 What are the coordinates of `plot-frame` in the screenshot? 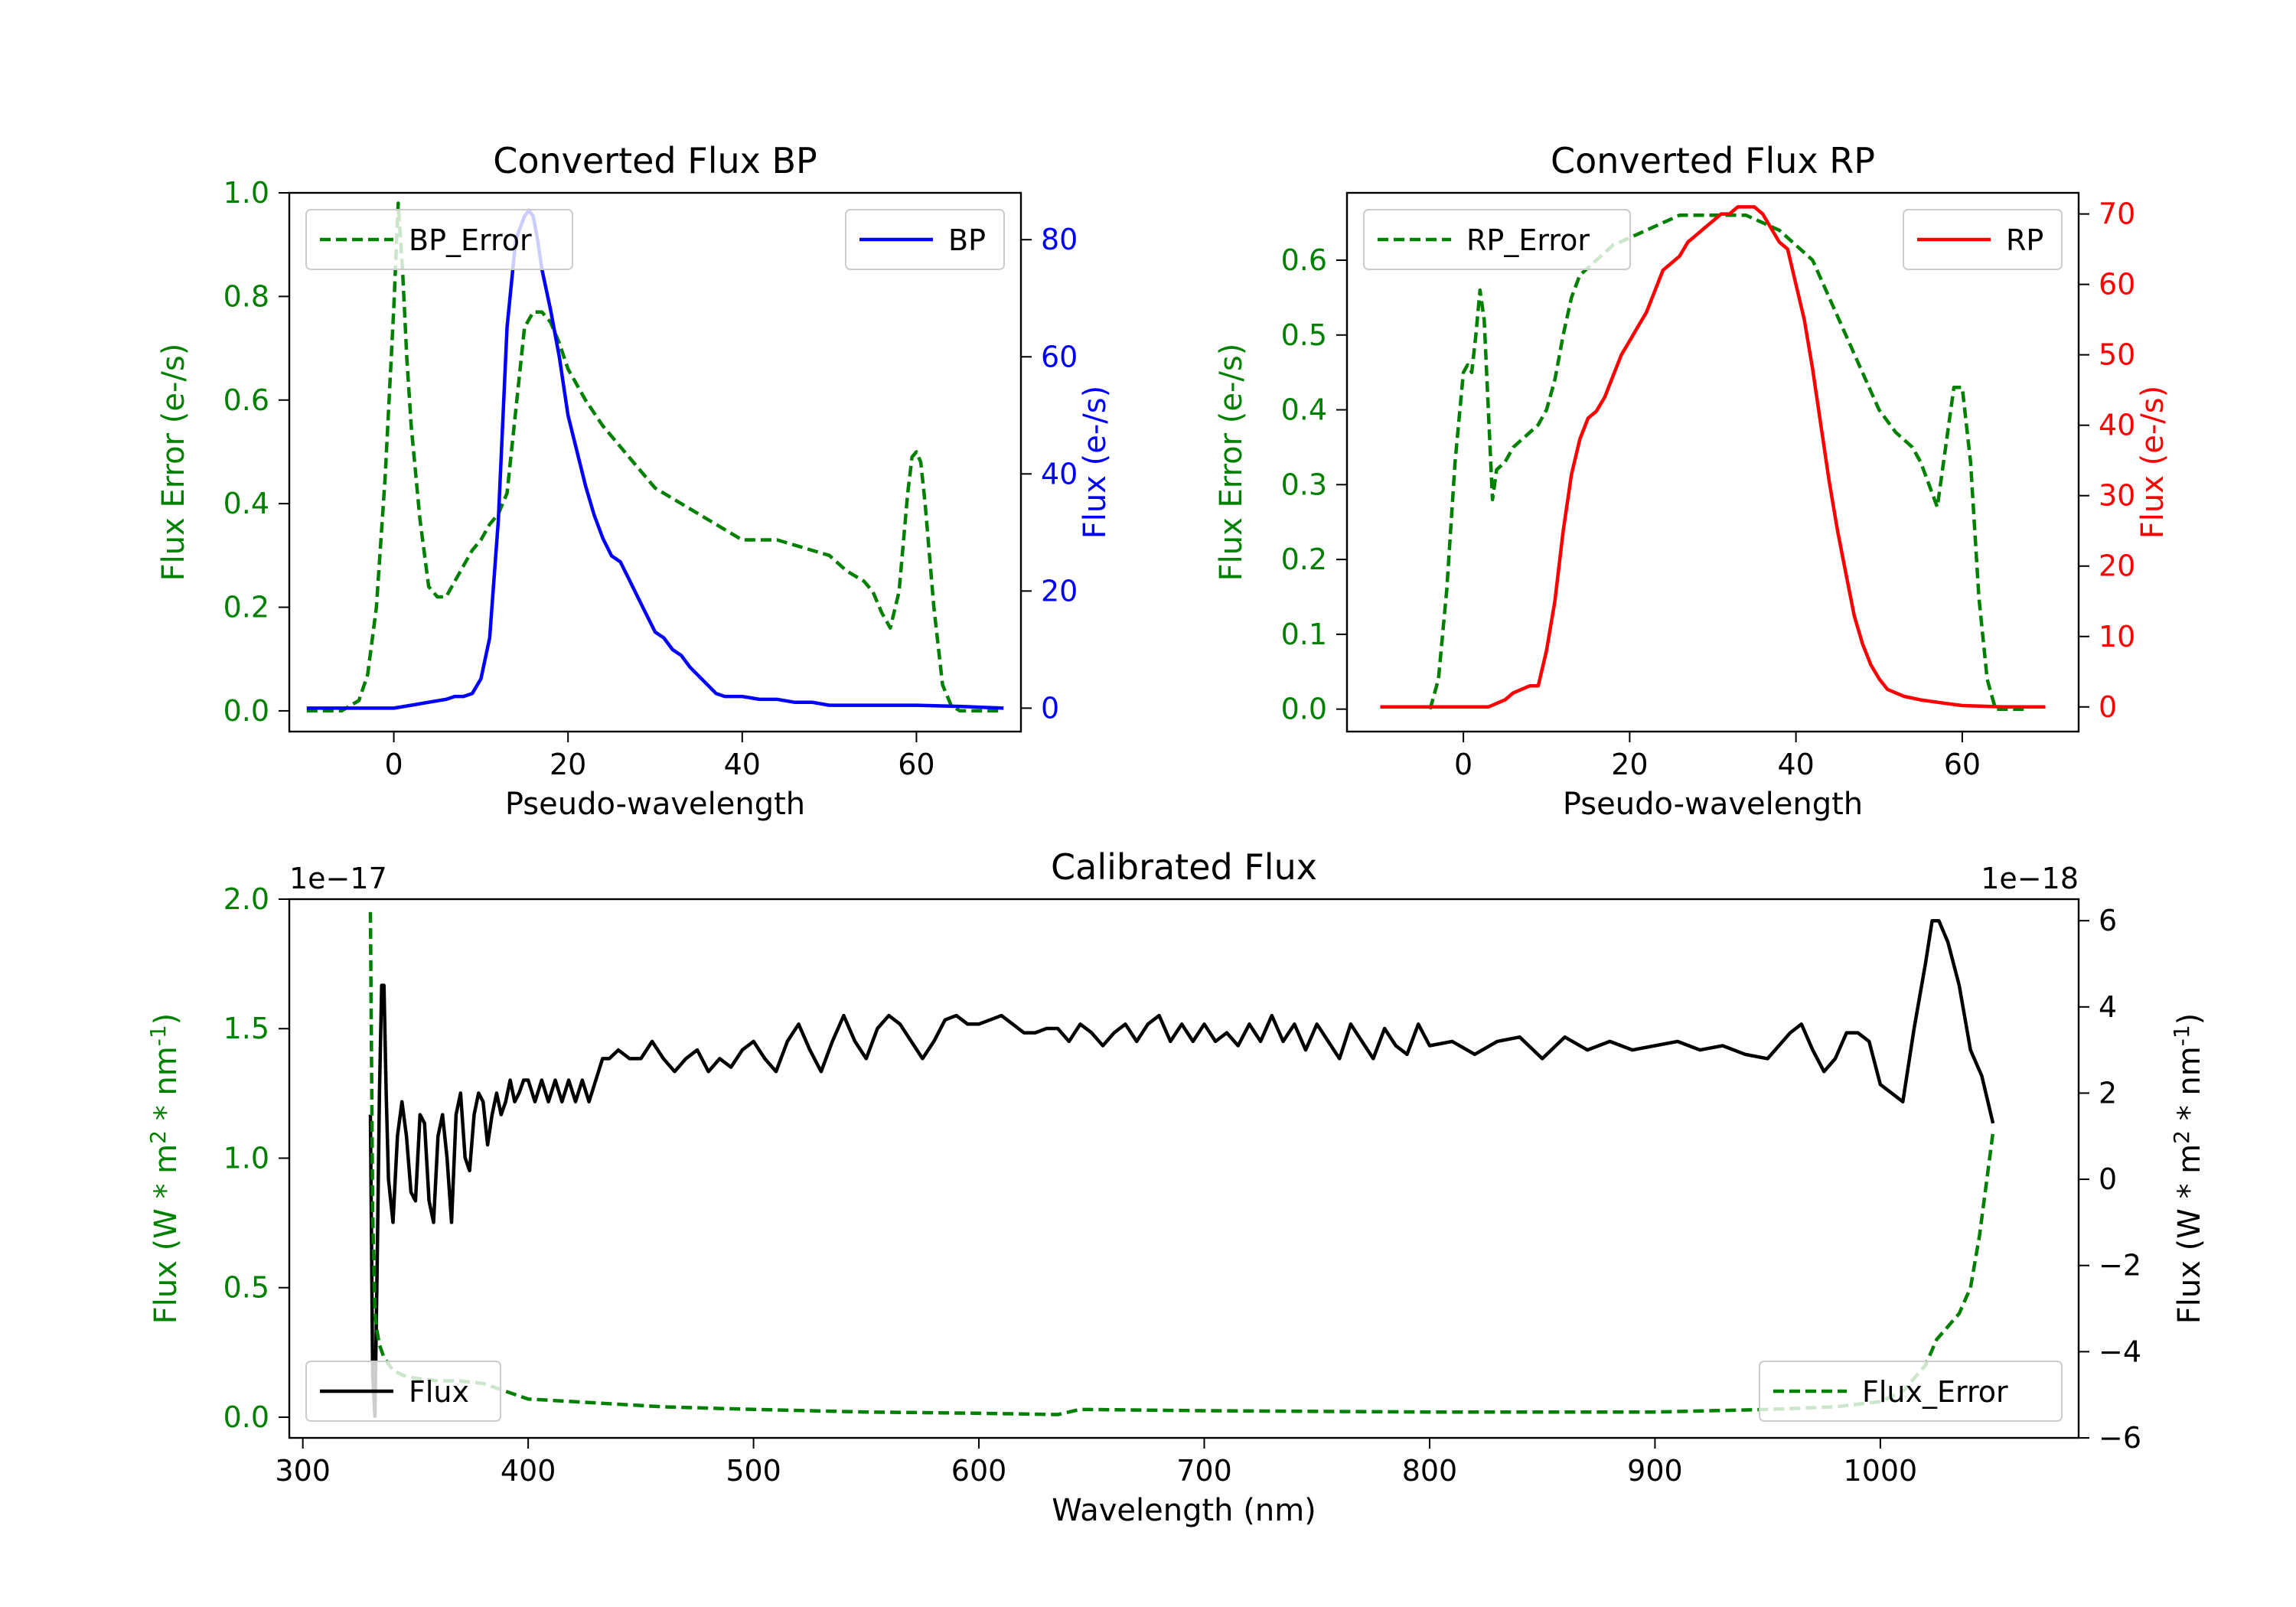 It's located at (1712, 462).